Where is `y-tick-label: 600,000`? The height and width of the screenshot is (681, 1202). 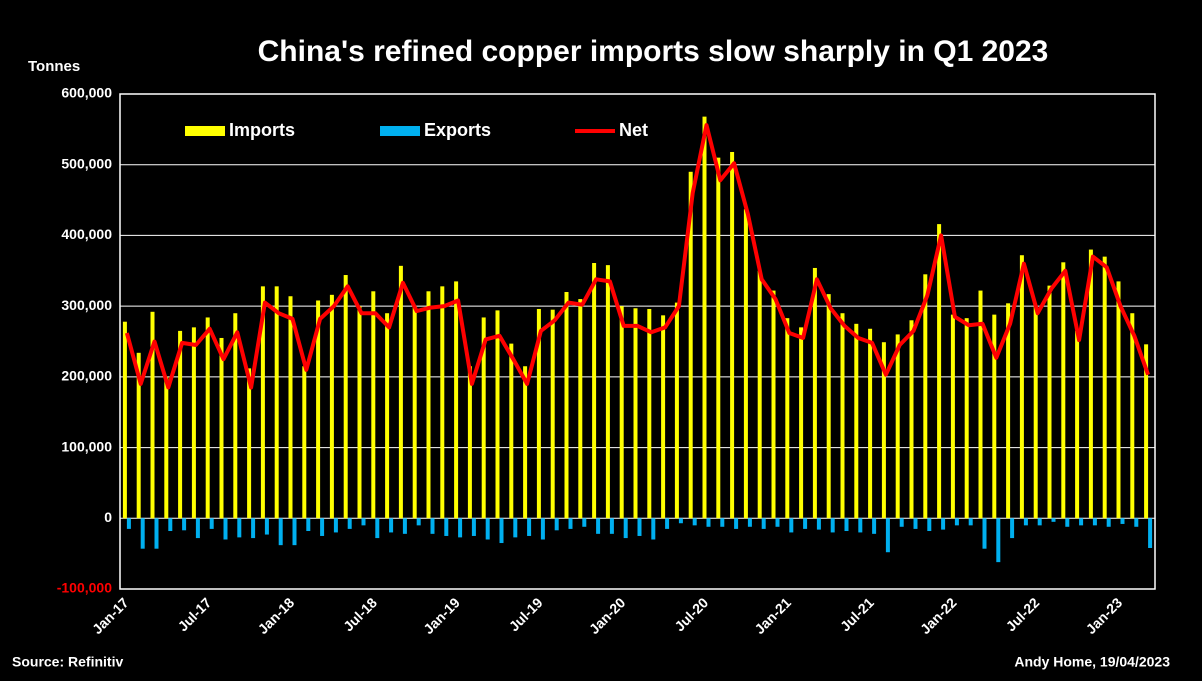 y-tick-label: 600,000 is located at coordinates (86, 93).